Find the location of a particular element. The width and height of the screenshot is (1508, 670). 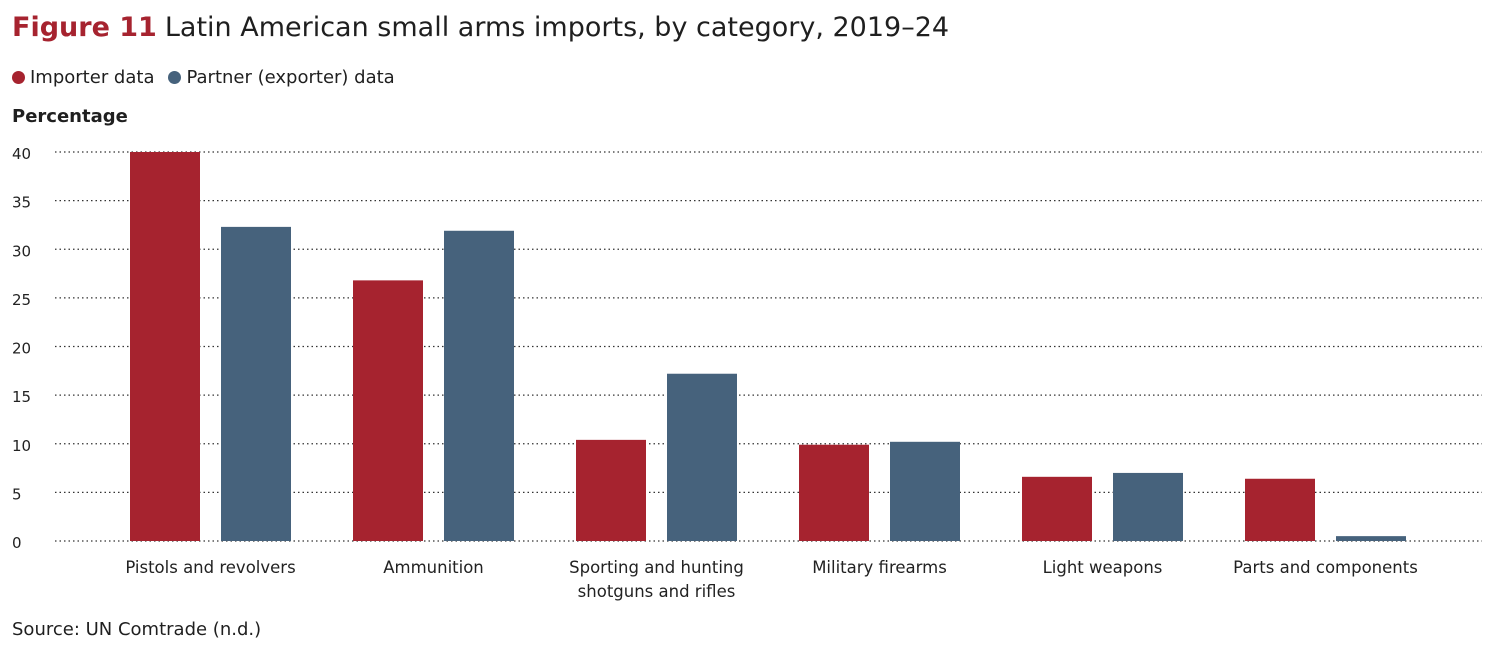

y-tick-label-10: 10 is located at coordinates (21, 446).